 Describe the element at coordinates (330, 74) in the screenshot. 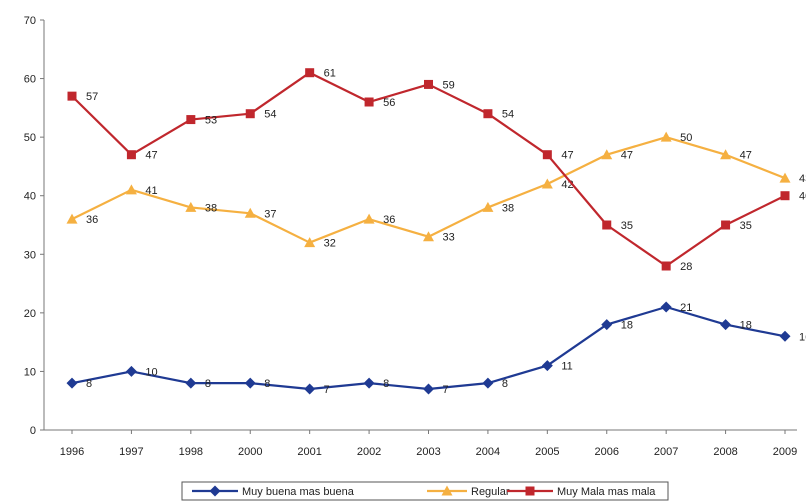

I see `data-label: 61` at that location.